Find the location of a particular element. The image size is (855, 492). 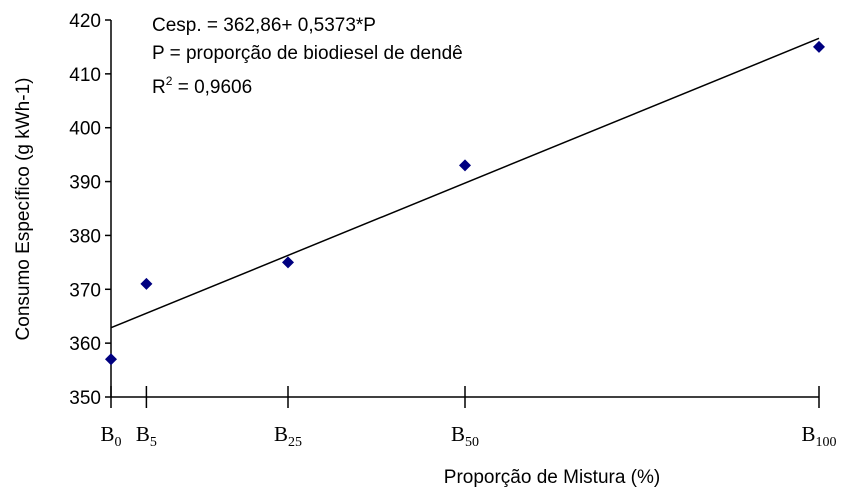

y-tick-label: 380 is located at coordinates (85, 236).